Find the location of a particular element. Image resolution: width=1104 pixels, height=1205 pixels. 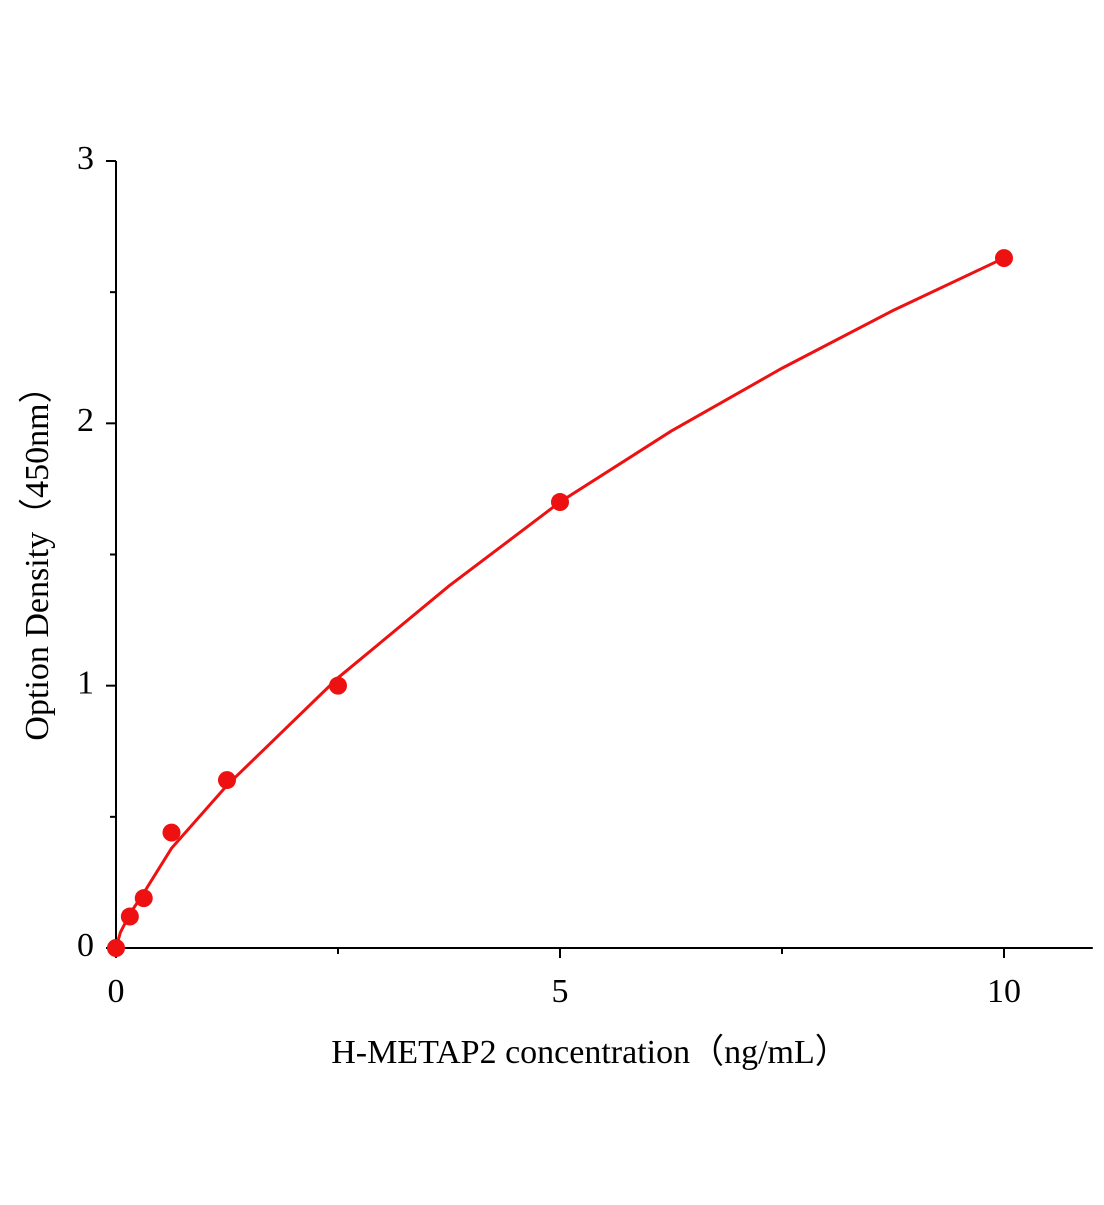

y-axis-label: Option Density（450nm） is located at coordinates (37, 554).